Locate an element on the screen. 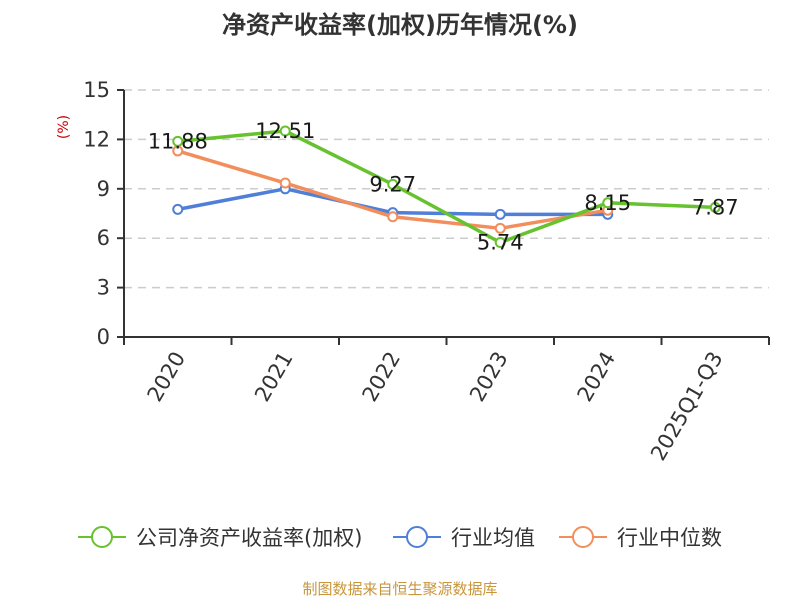  y-tick-label-0: 0 is located at coordinates (103, 337).